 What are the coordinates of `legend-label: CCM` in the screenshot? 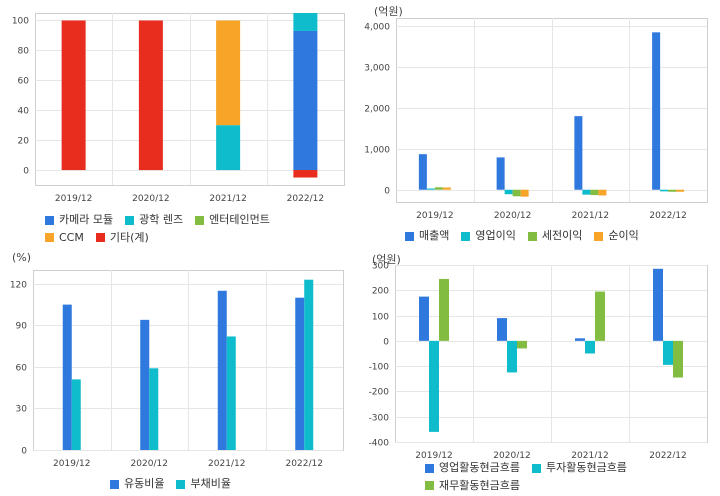 It's located at (71, 237).